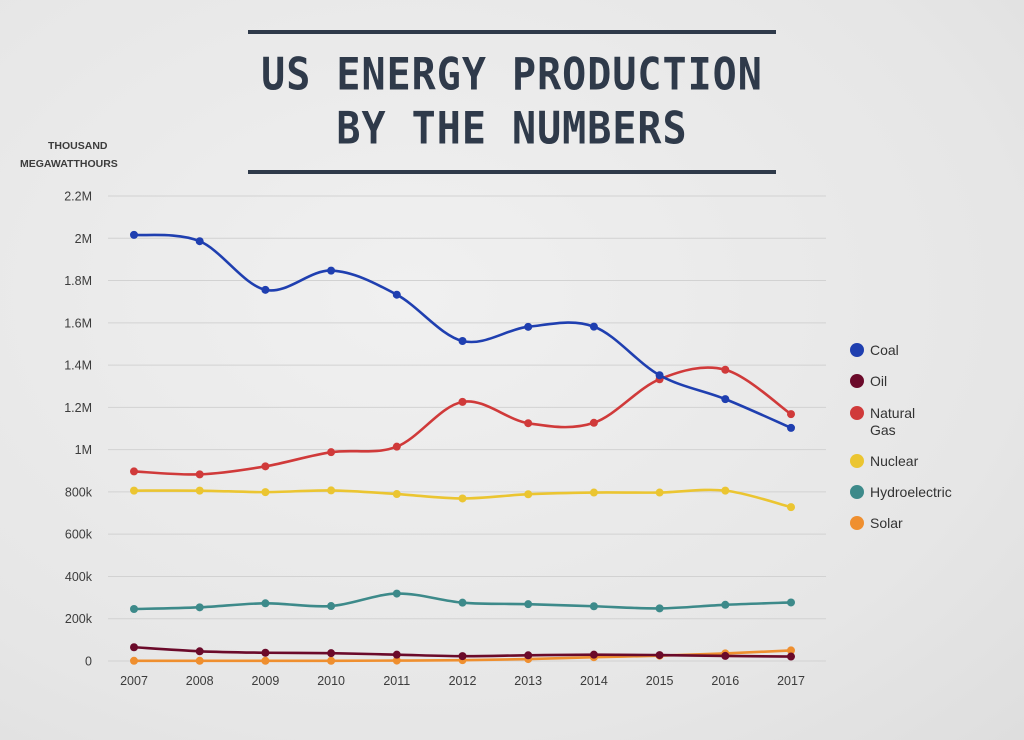  Describe the element at coordinates (134, 681) in the screenshot. I see `x-tick-label: 2007` at that location.